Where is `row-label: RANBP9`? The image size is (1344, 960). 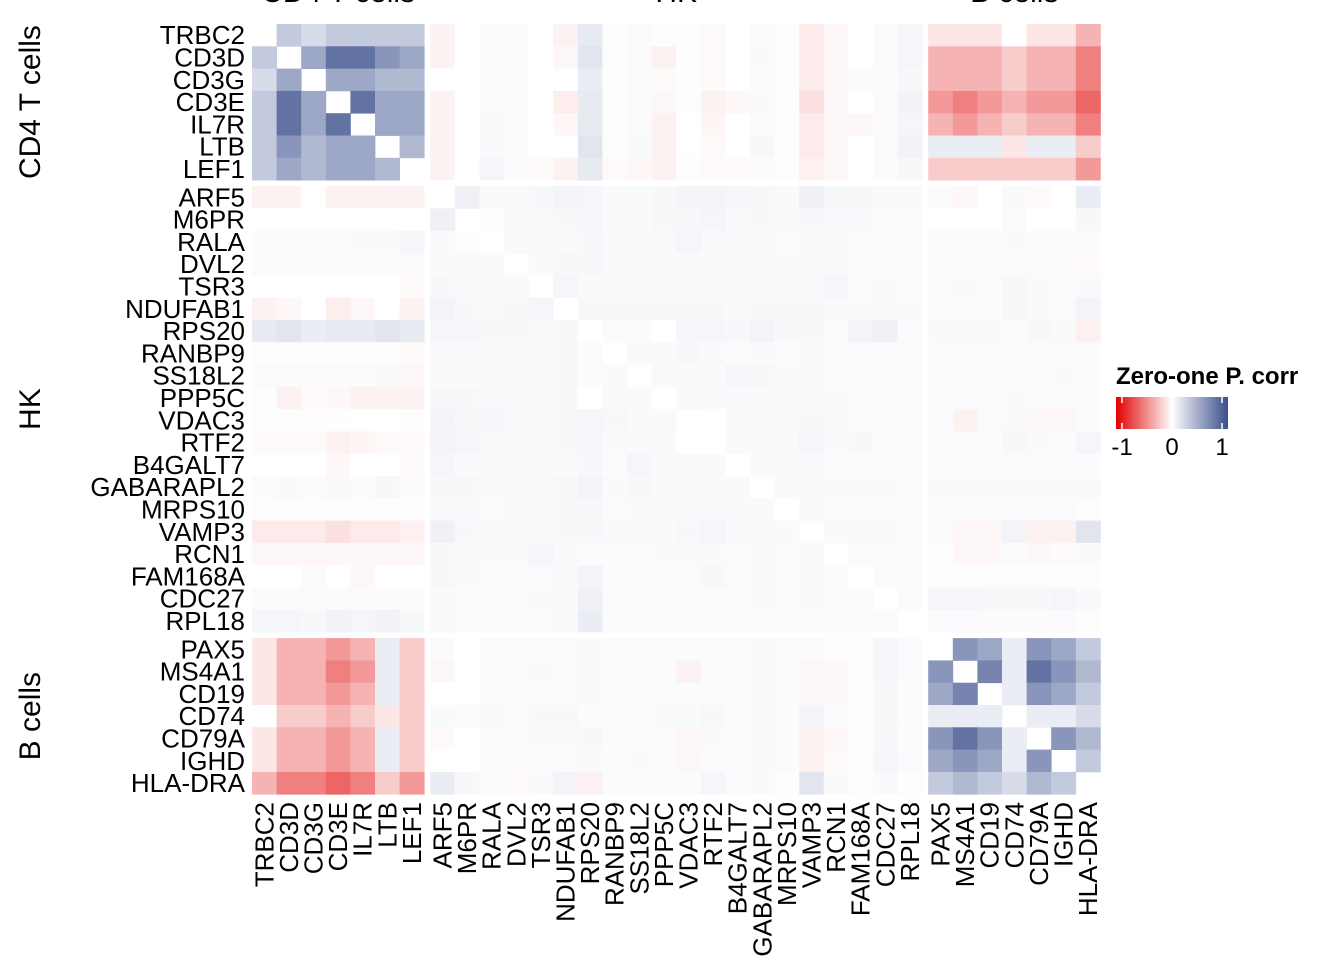
row-label: RANBP9 is located at coordinates (193, 353).